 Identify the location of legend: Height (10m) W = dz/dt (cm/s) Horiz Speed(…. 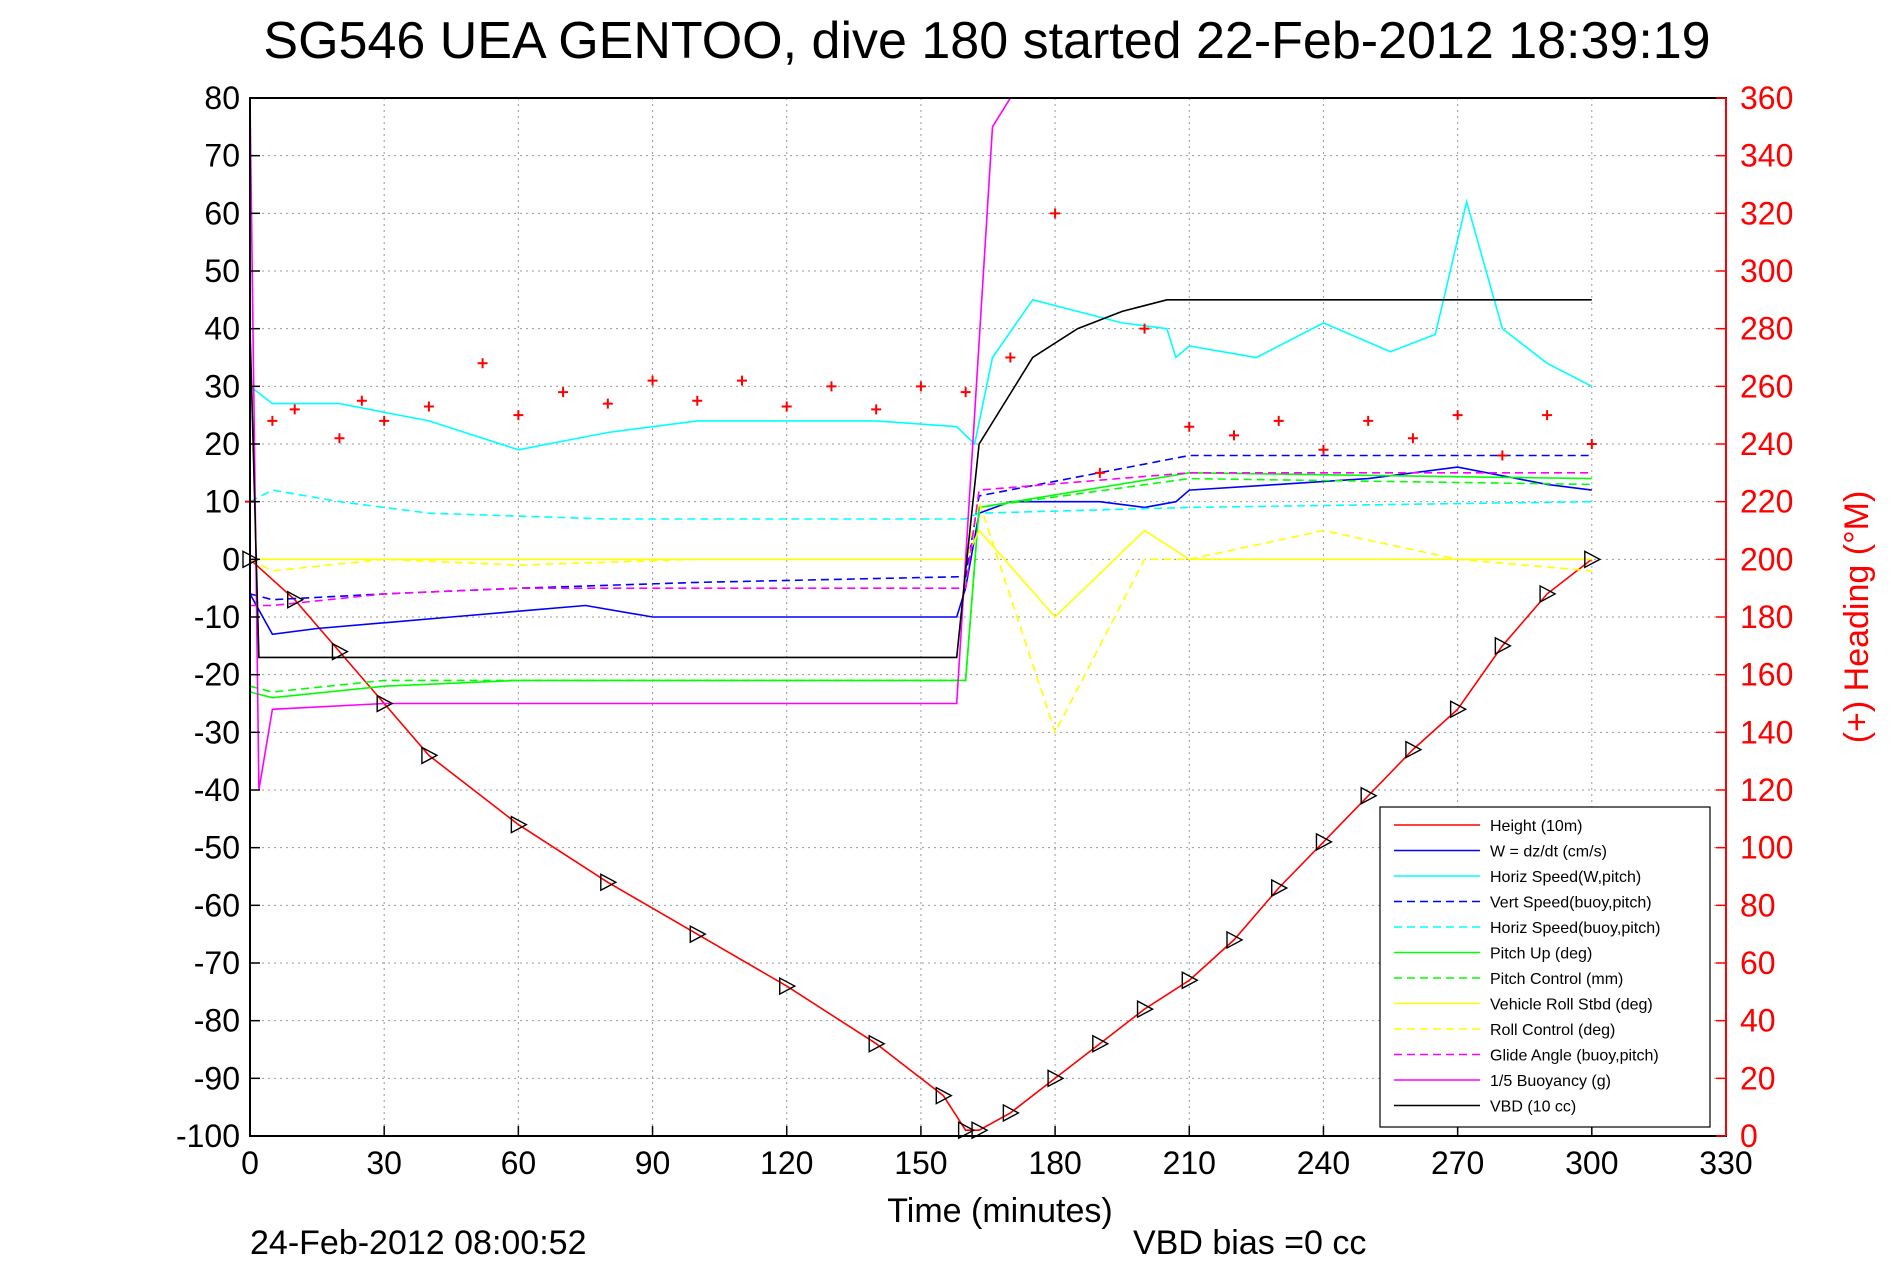
(1545, 967).